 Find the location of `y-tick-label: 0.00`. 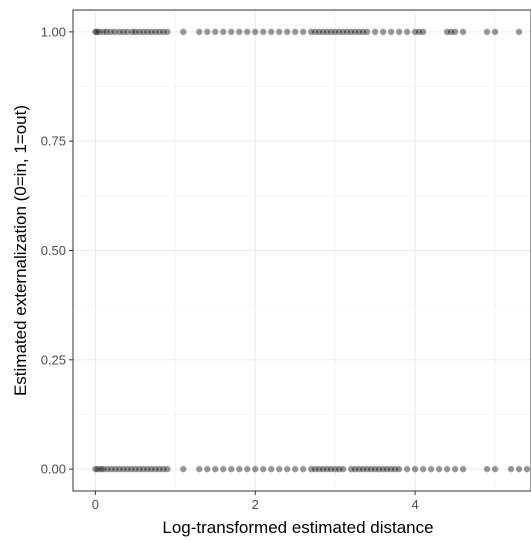

y-tick-label: 0.00 is located at coordinates (53, 469).